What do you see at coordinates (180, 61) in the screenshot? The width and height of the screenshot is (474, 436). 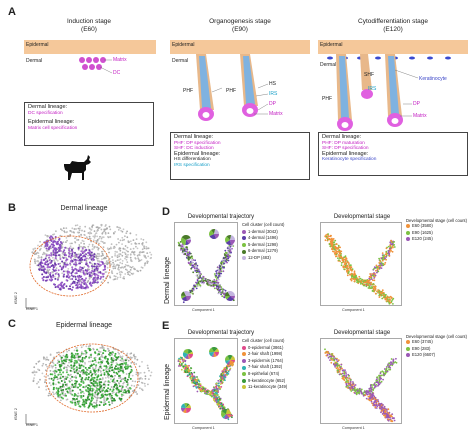 I see `label-dermal-2: Dermal` at bounding box center [180, 61].